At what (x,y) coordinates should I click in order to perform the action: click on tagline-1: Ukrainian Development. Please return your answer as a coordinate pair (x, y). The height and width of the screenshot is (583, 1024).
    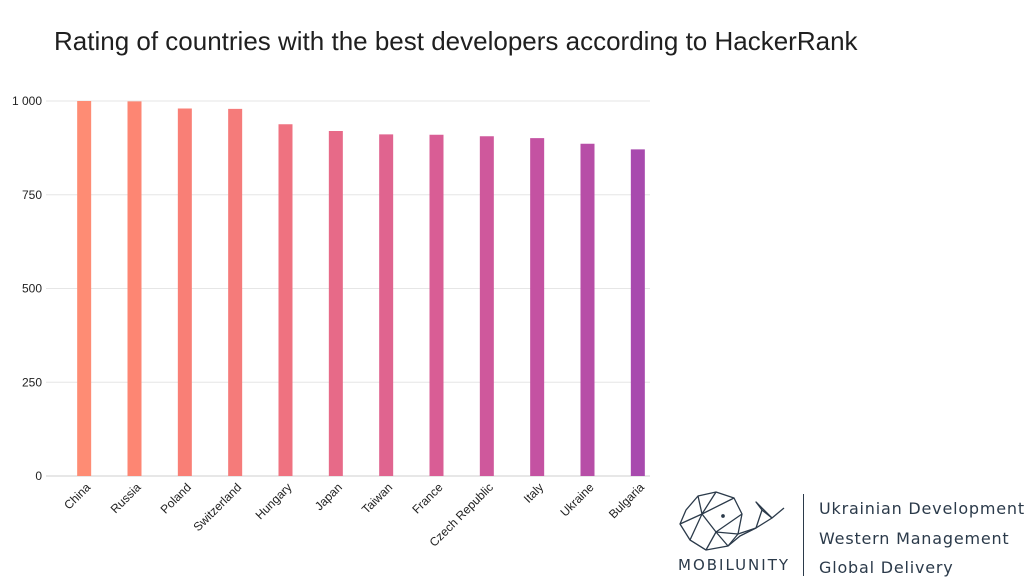
    Looking at the image, I should click on (921, 508).